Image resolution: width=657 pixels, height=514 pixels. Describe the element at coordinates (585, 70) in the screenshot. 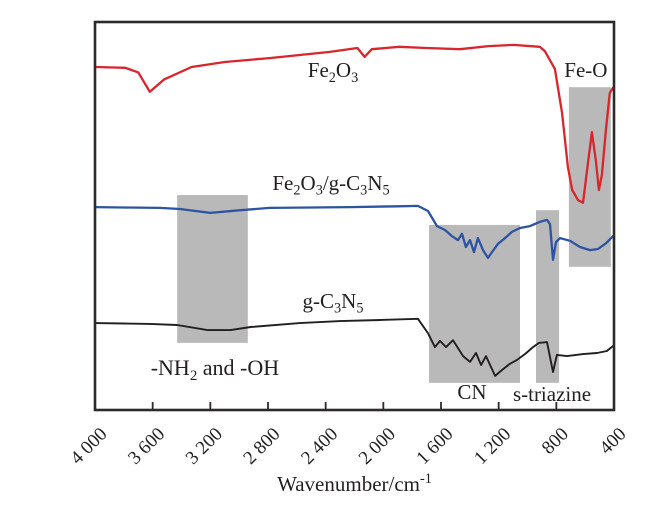

I see `fe-o-label: Fe-O` at that location.